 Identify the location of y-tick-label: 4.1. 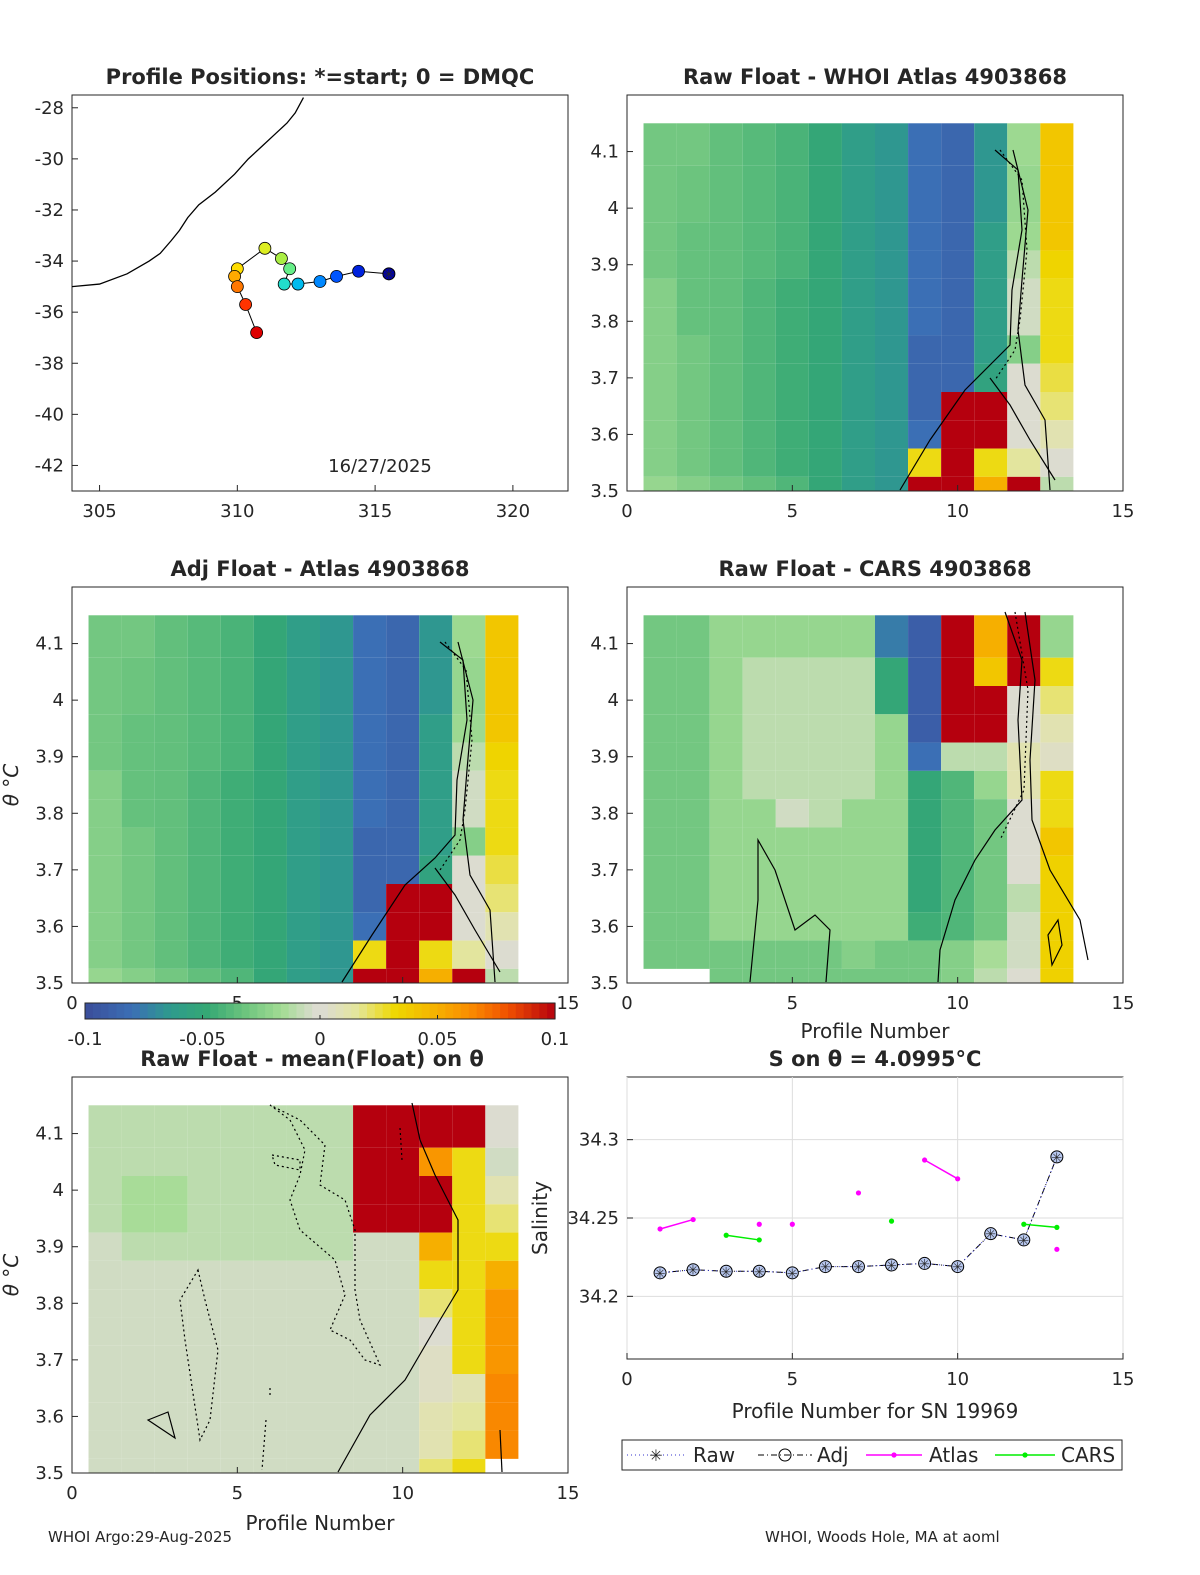
(49, 1134).